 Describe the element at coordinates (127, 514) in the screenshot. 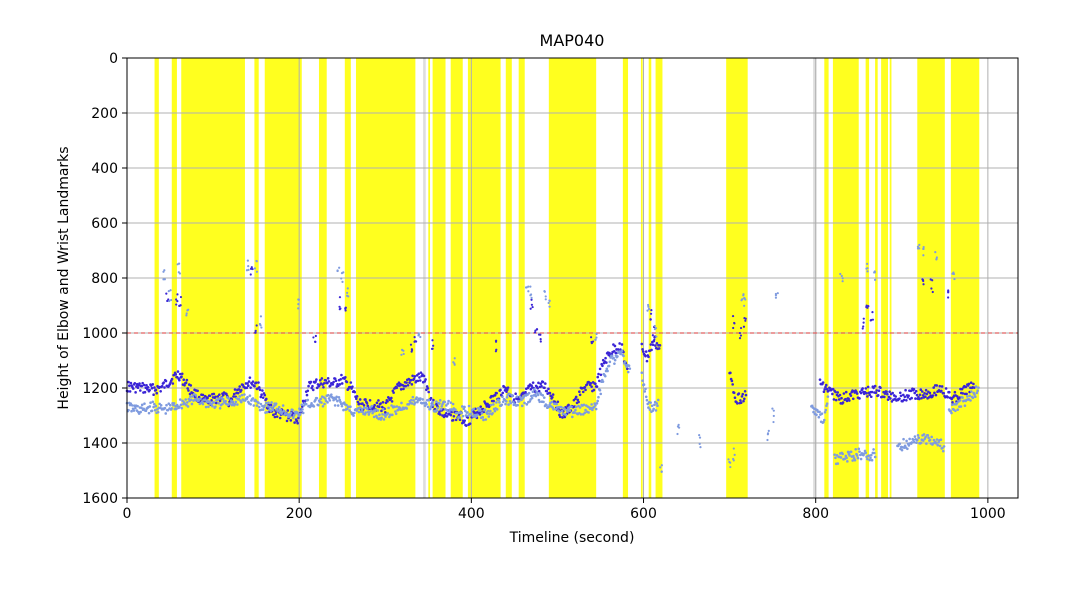

I see `x-tick-label: 0` at that location.